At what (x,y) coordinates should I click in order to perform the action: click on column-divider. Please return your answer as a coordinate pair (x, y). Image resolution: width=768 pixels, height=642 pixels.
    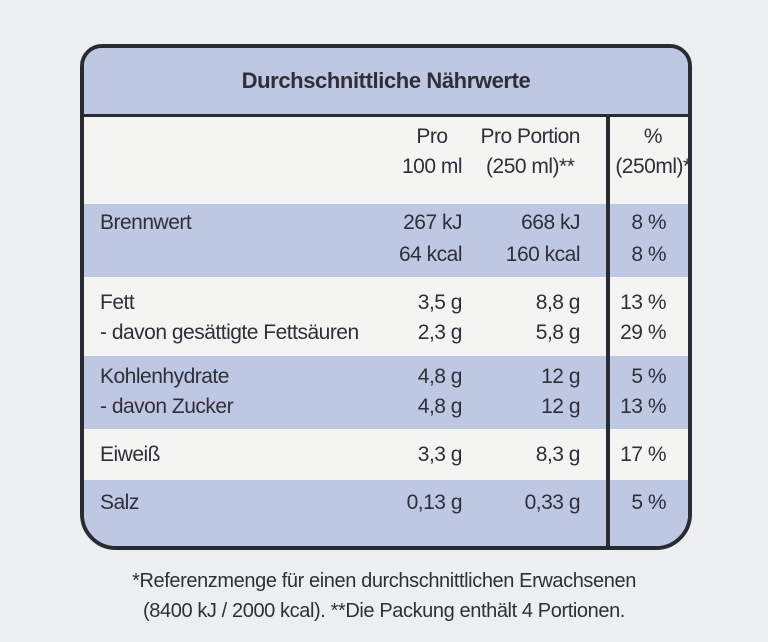
    Looking at the image, I should click on (608, 330).